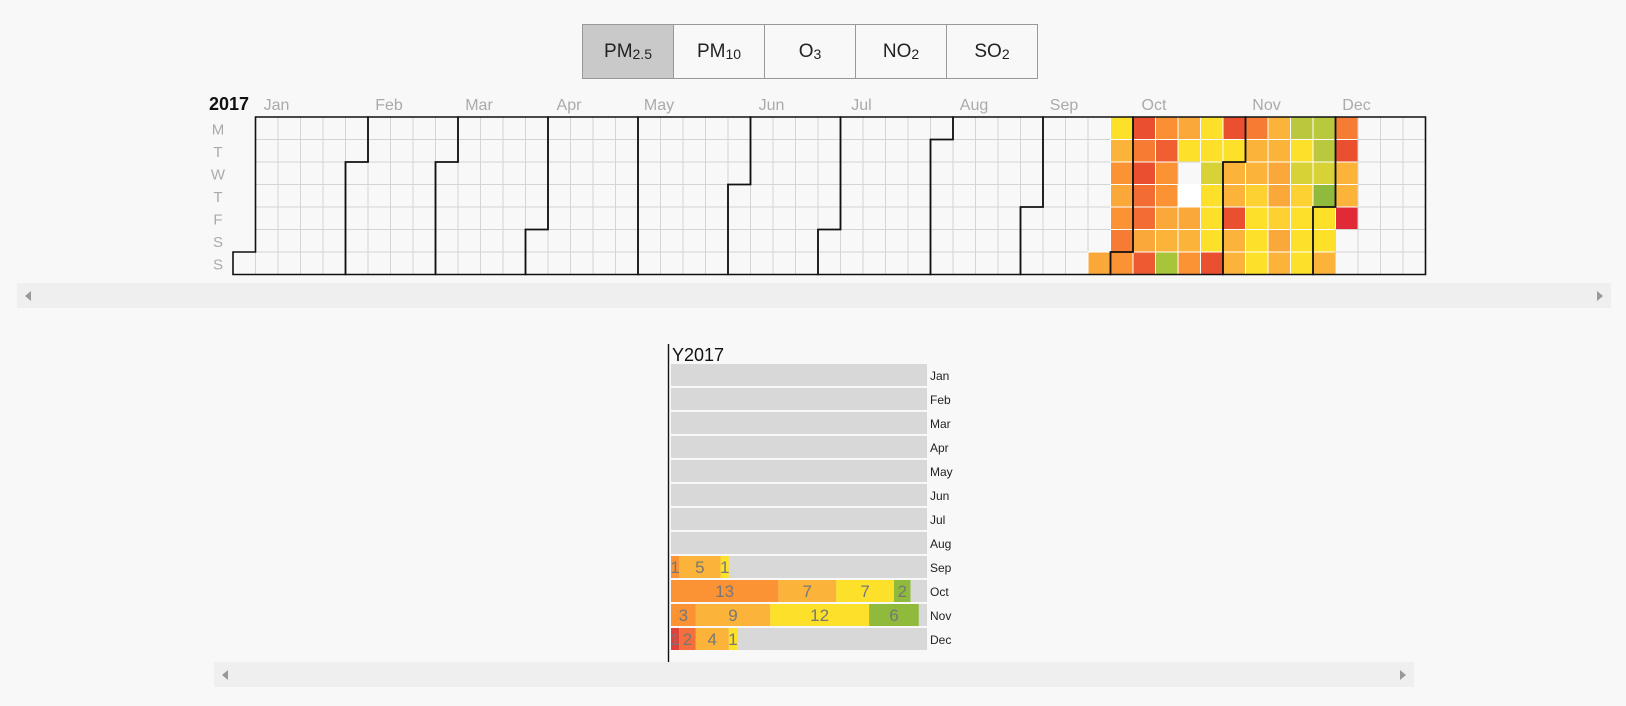  Describe the element at coordinates (570, 105) in the screenshot. I see `month-label: Apr` at that location.